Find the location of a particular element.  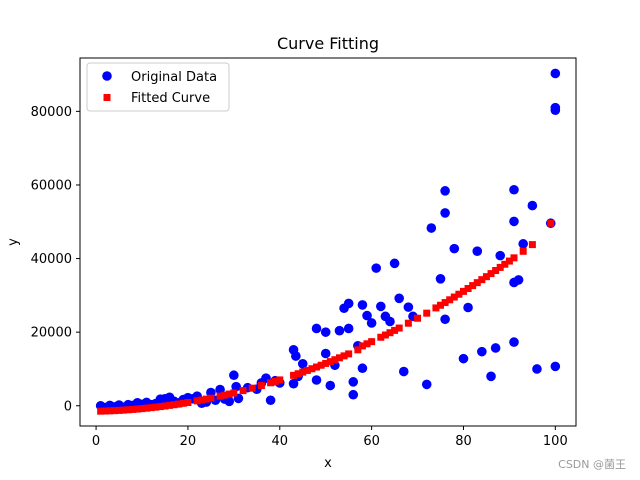

legend-label-original-data: Original Data is located at coordinates (174, 77).